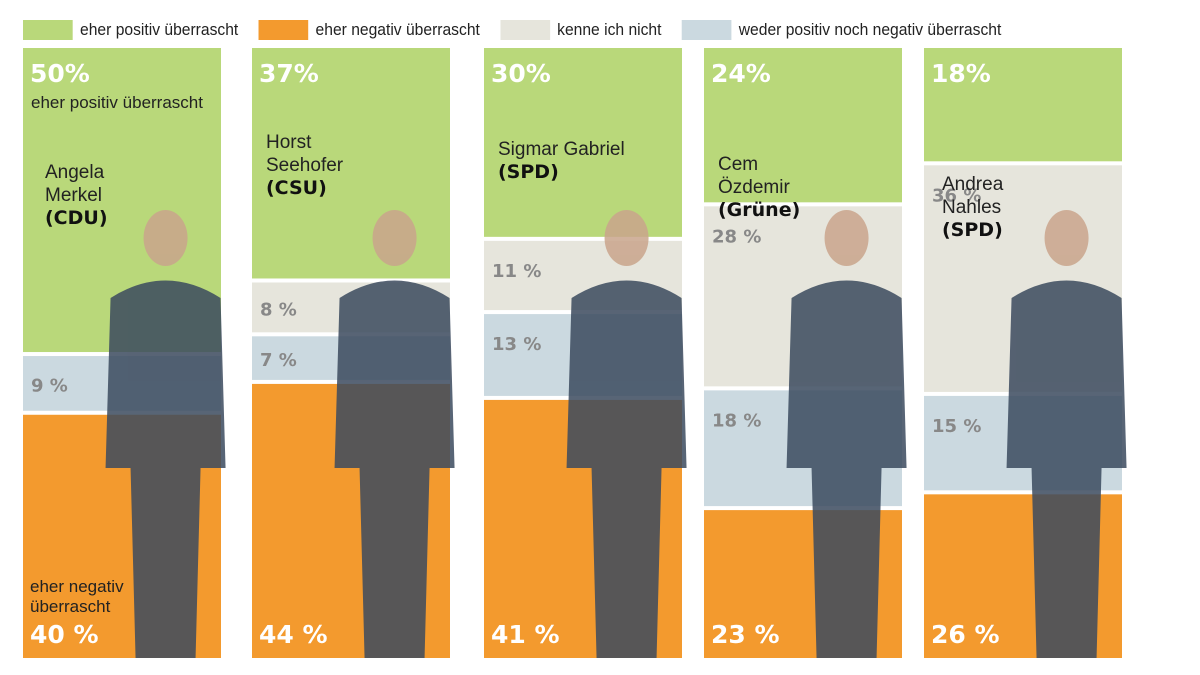 This screenshot has height=675, width=1200. I want to click on value-label-neutral: 13 %, so click(516, 344).